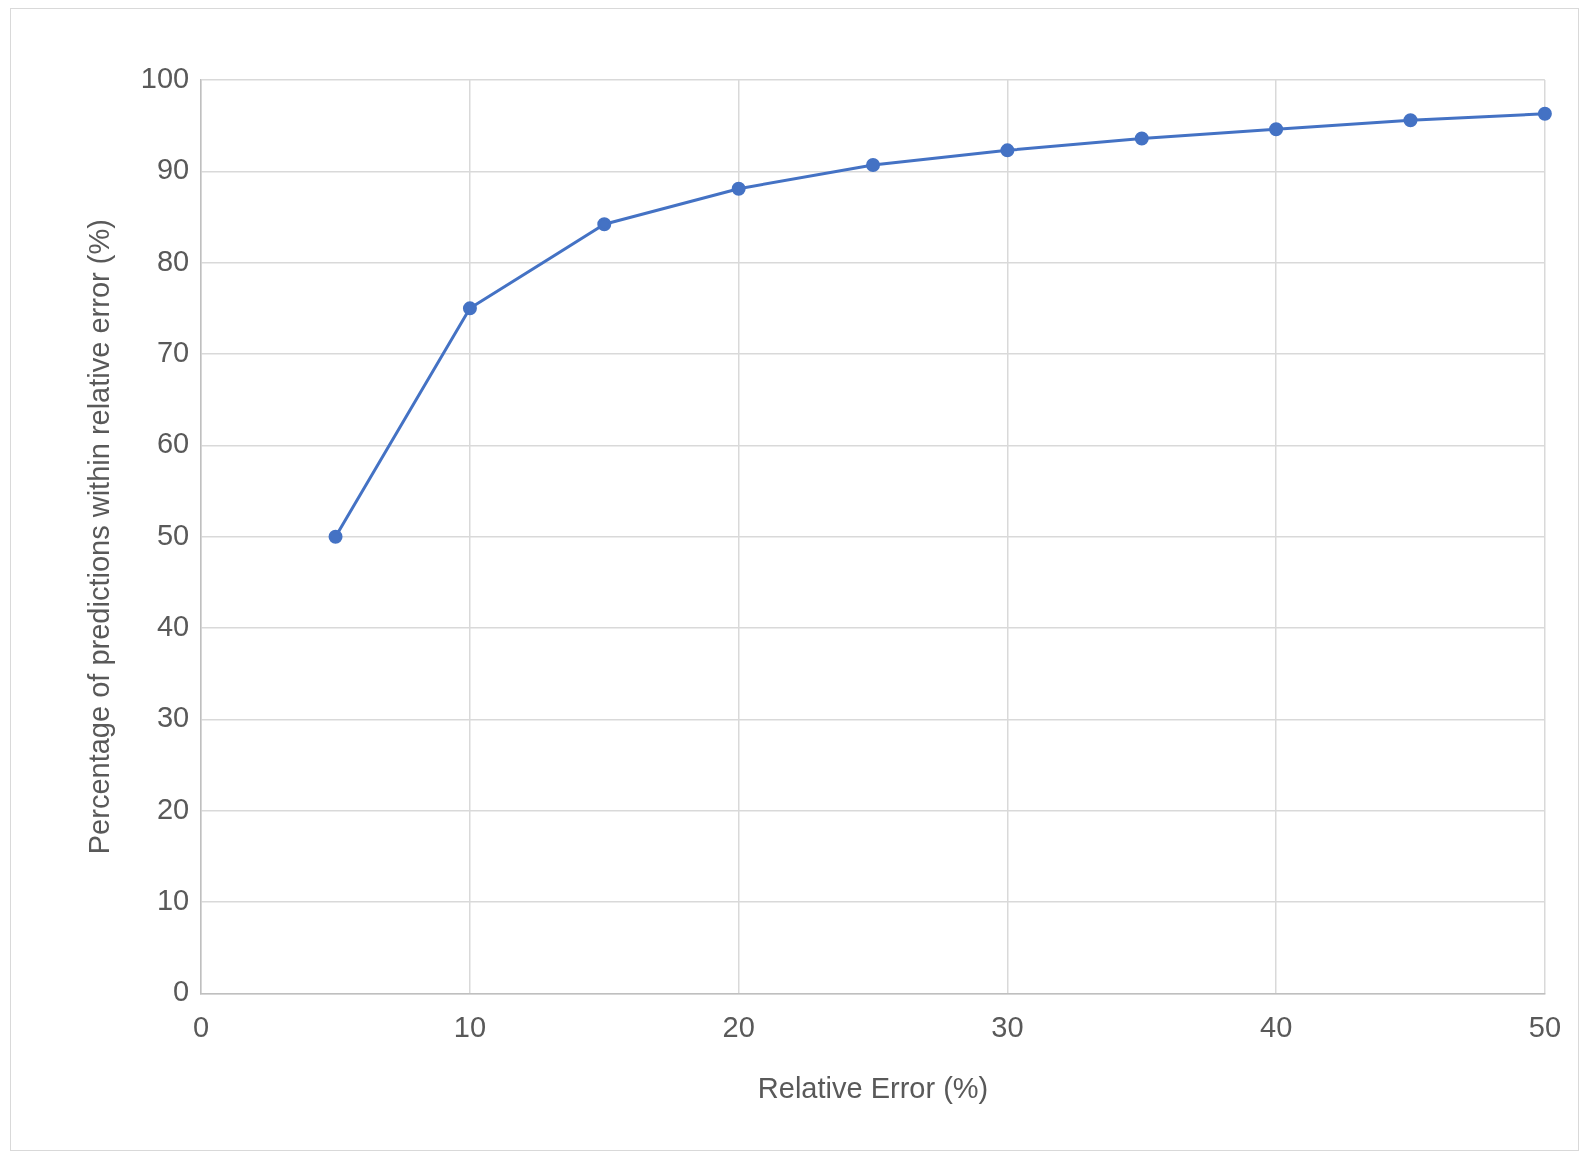  What do you see at coordinates (173, 717) in the screenshot?
I see `y-tick-label: 30` at bounding box center [173, 717].